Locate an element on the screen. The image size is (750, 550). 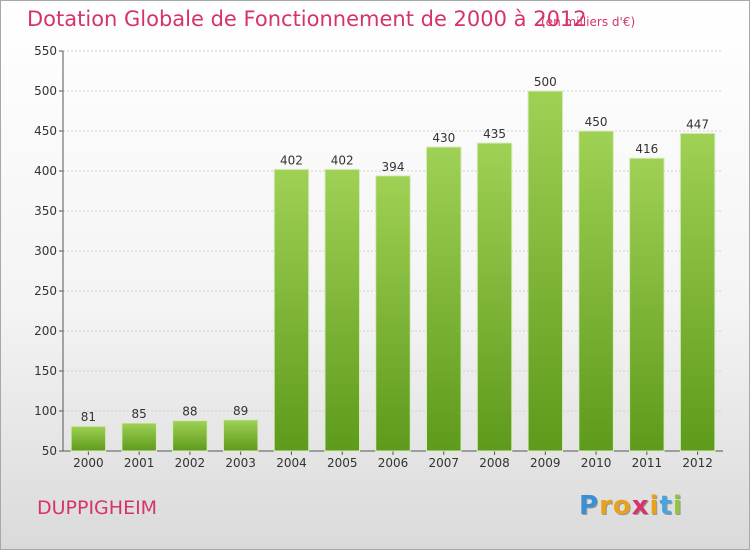
bar-2012 is located at coordinates (697, 292).